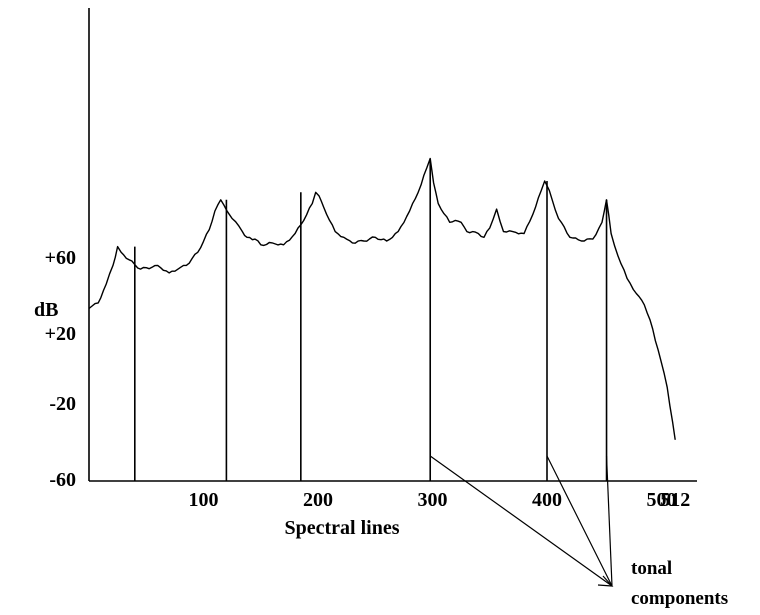 The height and width of the screenshot is (615, 760). I want to click on y-tick-label: +20, so click(60, 334).